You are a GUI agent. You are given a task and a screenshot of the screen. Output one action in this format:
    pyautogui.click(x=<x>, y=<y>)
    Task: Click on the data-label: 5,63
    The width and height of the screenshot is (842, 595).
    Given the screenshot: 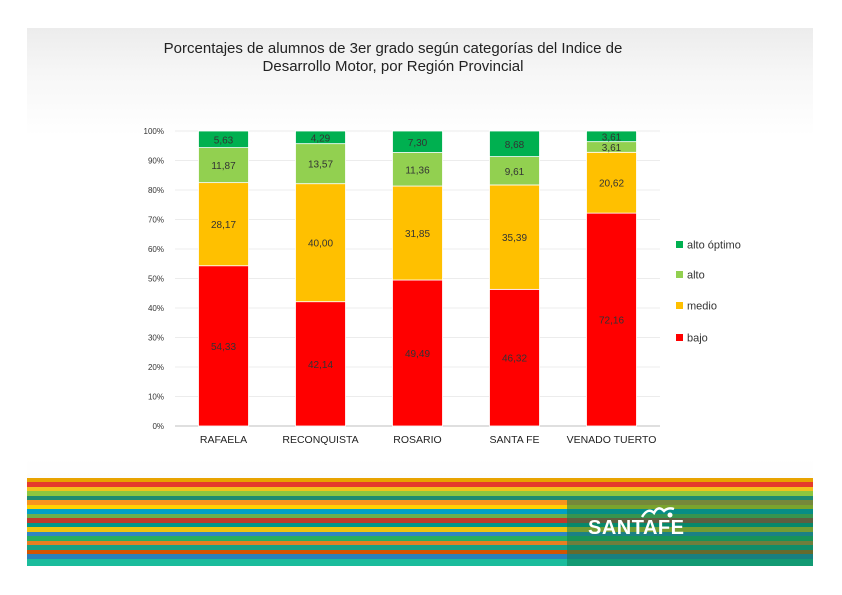 What is the action you would take?
    pyautogui.click(x=224, y=140)
    